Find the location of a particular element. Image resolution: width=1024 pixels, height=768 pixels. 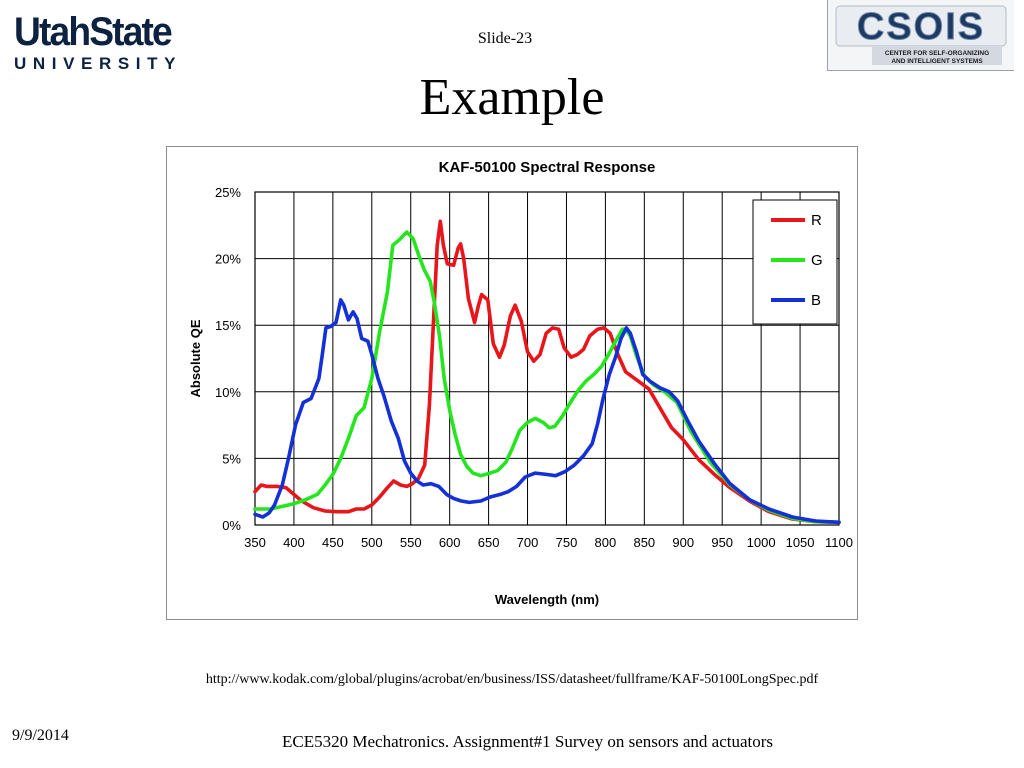

csois-logo-subtitle-1: CENTER FOR SELF-ORGANIZING is located at coordinates (937, 53).